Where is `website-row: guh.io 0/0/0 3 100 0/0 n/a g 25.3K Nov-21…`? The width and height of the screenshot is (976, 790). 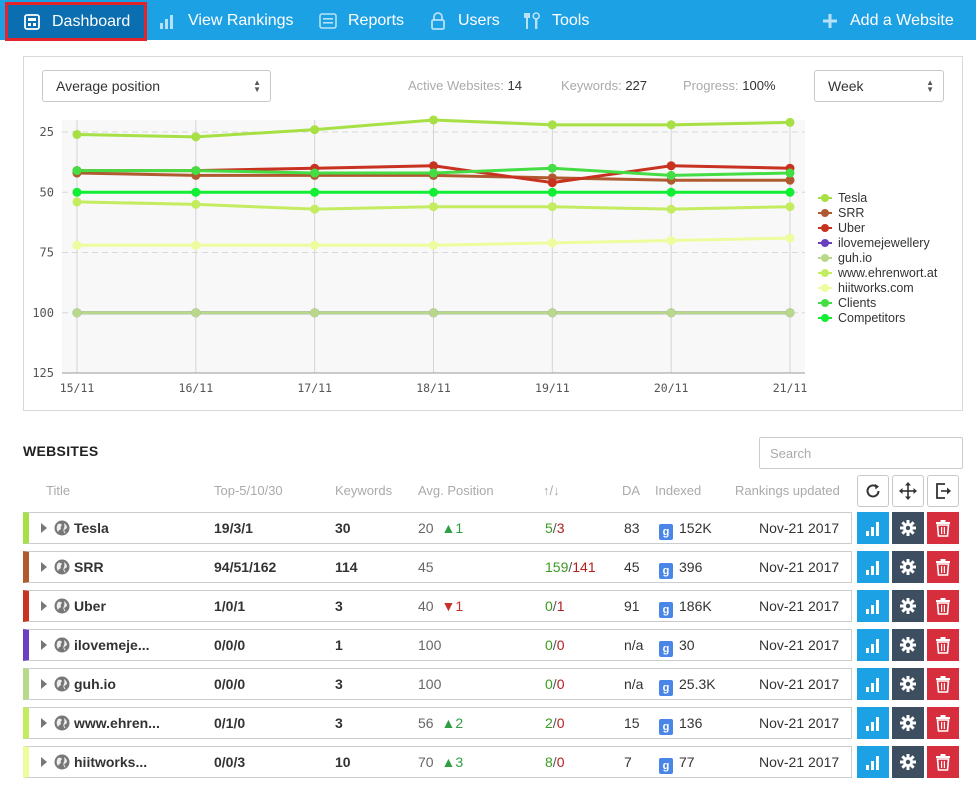
website-row: guh.io 0/0/0 3 100 0/0 n/a g 25.3K Nov-21… is located at coordinates (437, 684).